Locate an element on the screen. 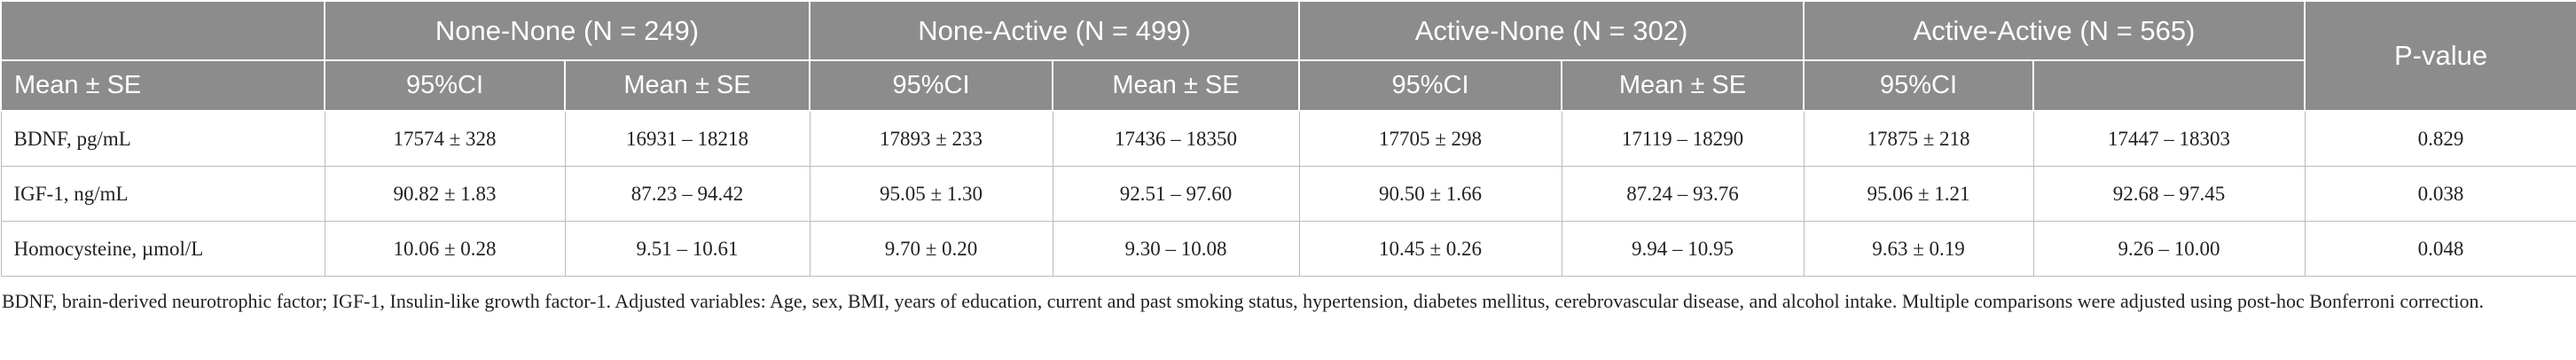 The width and height of the screenshot is (2576, 360). group-header: Active-None (N = 302) is located at coordinates (1551, 30).